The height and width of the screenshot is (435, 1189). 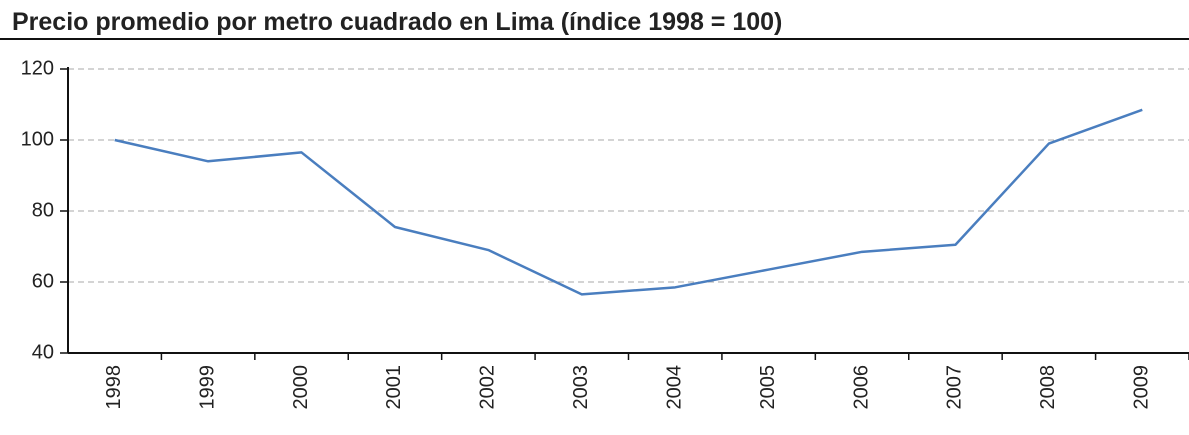 What do you see at coordinates (1048, 387) in the screenshot?
I see `x-tick-label: 2008` at bounding box center [1048, 387].